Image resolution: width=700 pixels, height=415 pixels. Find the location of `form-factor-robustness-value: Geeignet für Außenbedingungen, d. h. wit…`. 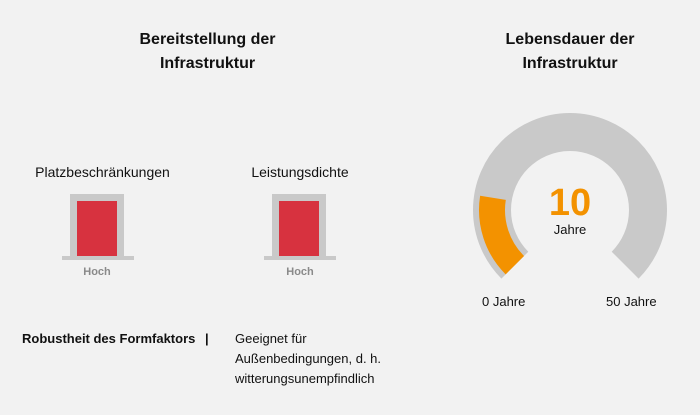

form-factor-robustness-value: Geeignet für Außenbedingungen, d. h. wit… is located at coordinates (308, 359).